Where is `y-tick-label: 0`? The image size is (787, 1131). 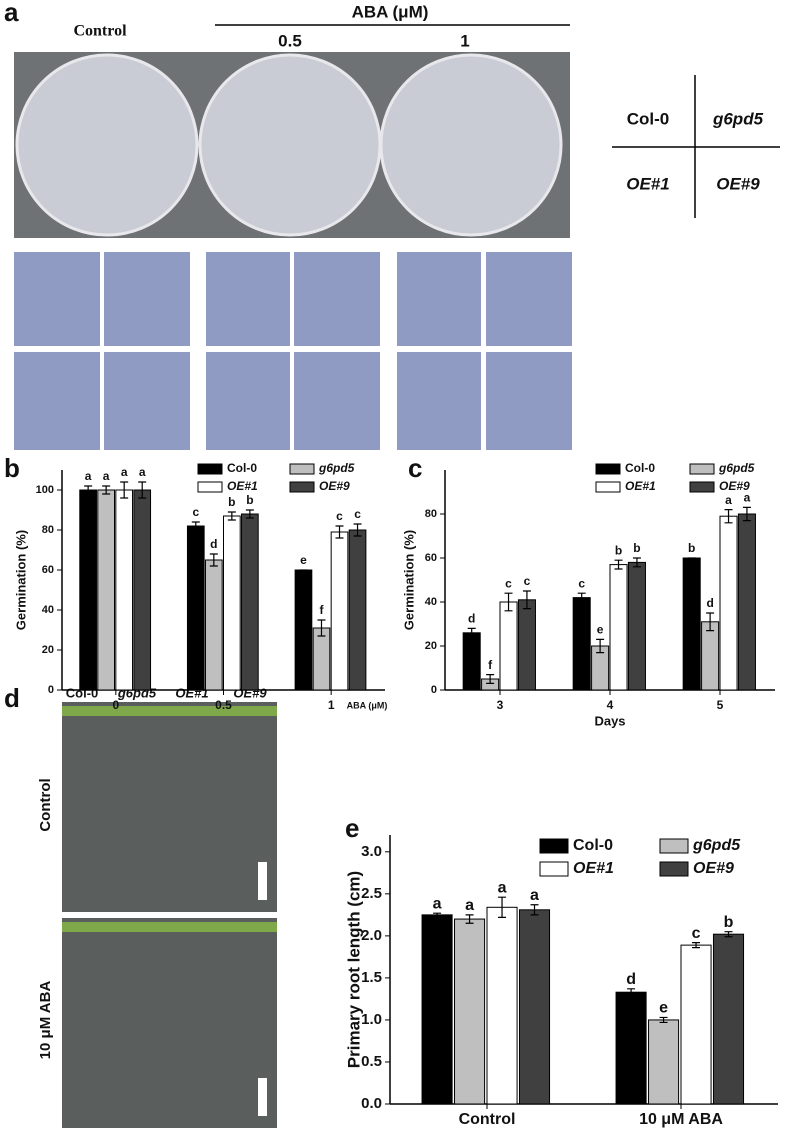
y-tick-label: 0 is located at coordinates (434, 690).